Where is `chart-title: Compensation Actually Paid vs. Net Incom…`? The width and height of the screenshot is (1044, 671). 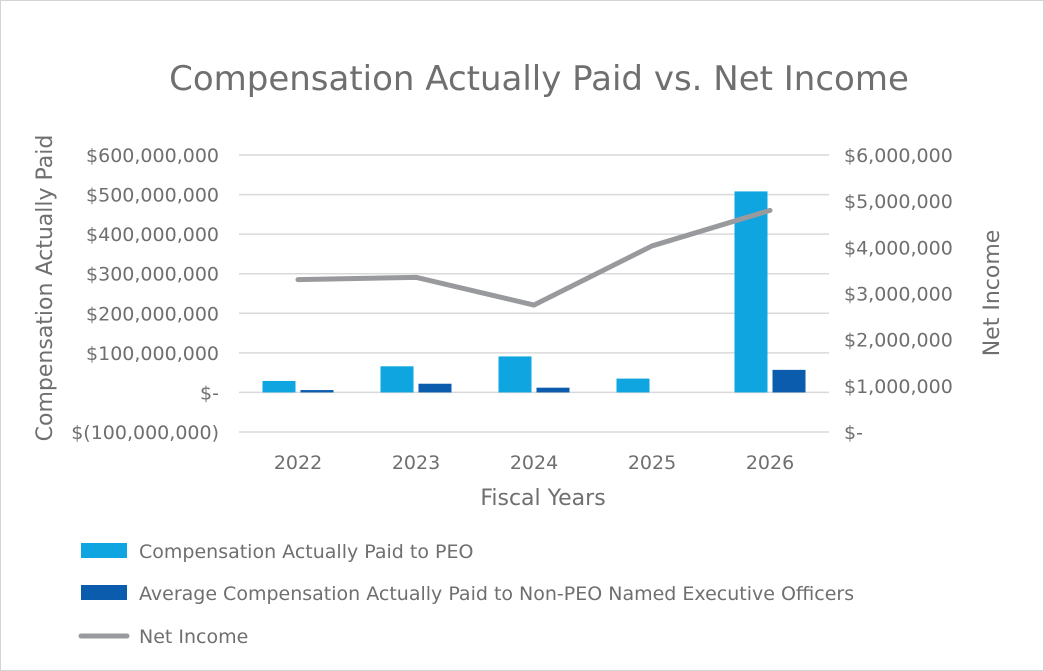
chart-title: Compensation Actually Paid vs. Net Incom… is located at coordinates (539, 79).